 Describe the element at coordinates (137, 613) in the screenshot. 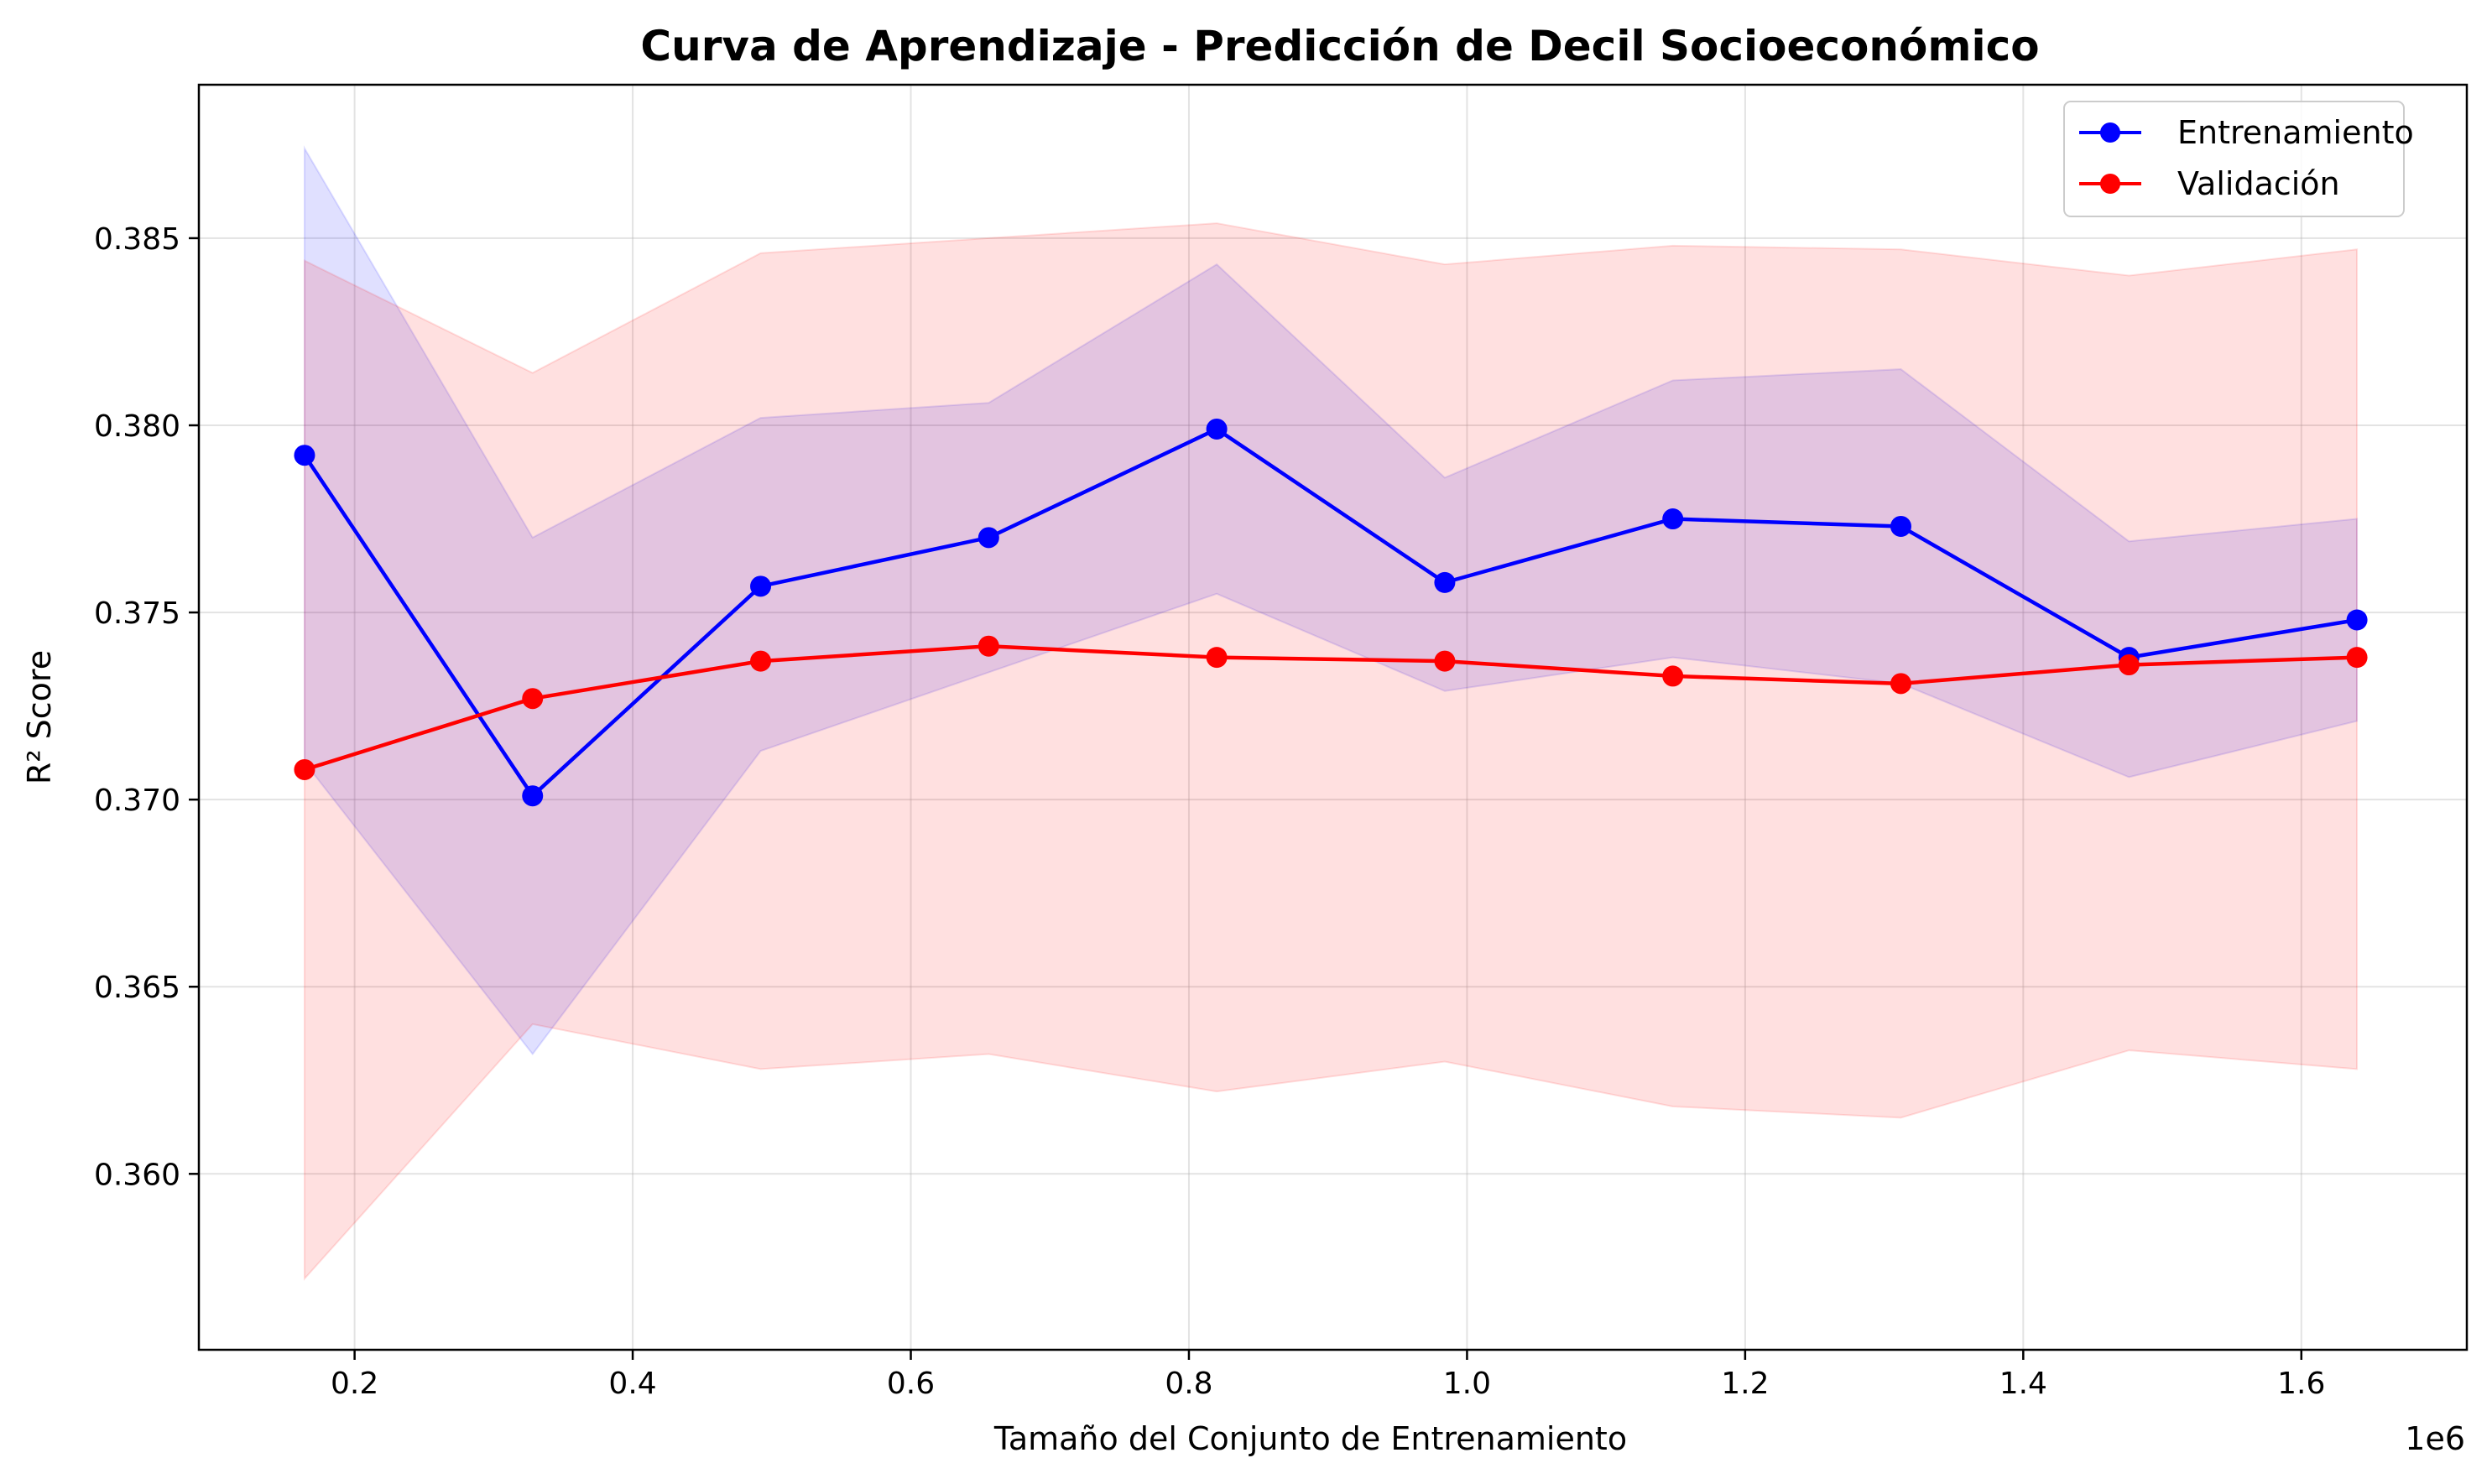

I see `y-tick-label: 0.375` at that location.